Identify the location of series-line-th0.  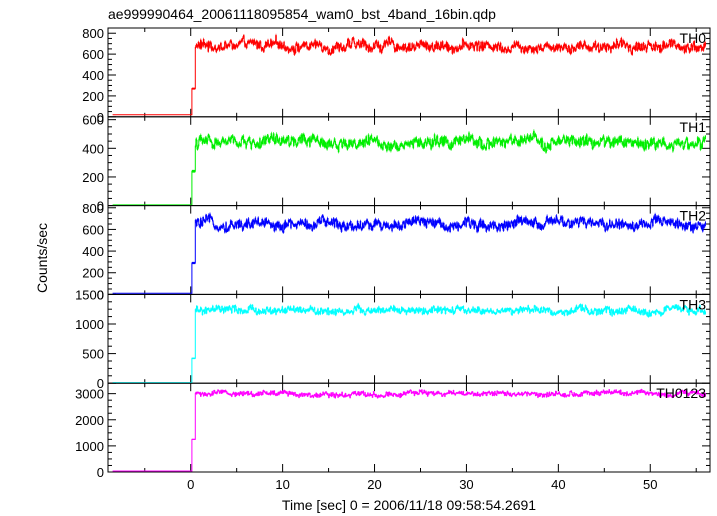
(409, 75).